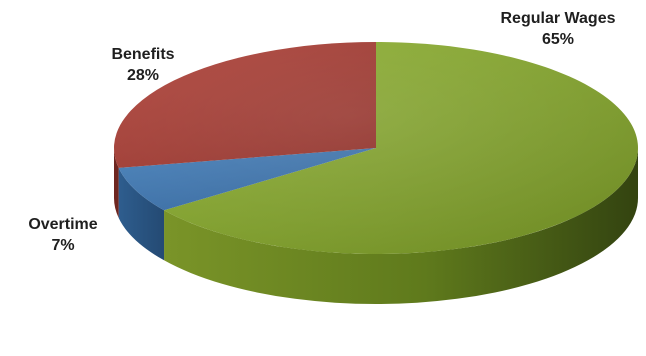 Image resolution: width=646 pixels, height=356 pixels. I want to click on label-benefits: Benefits 28%, so click(143, 65).